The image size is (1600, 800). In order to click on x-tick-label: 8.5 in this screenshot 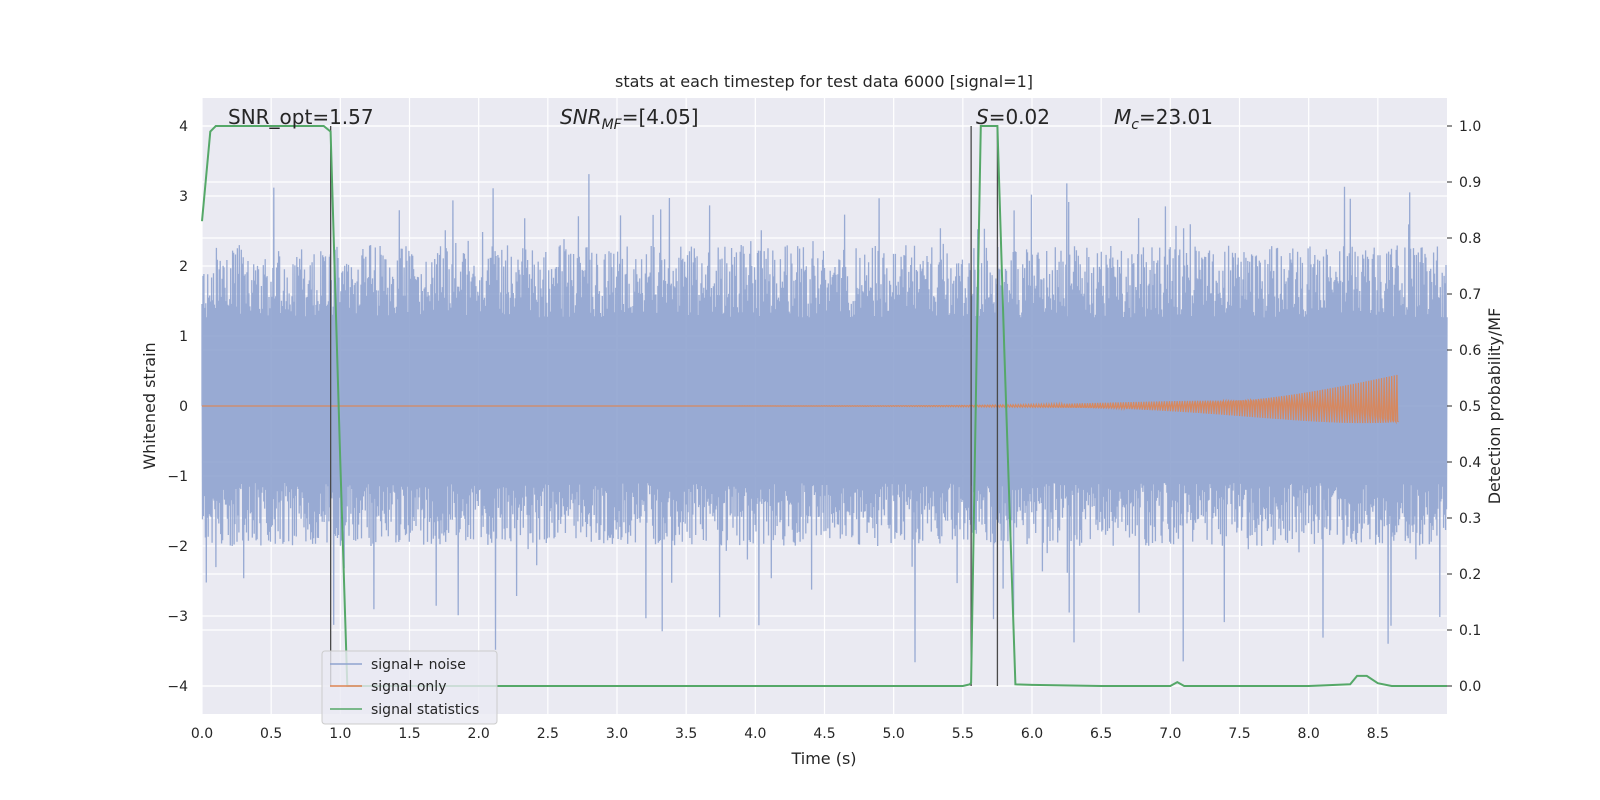, I will do `click(1378, 734)`.